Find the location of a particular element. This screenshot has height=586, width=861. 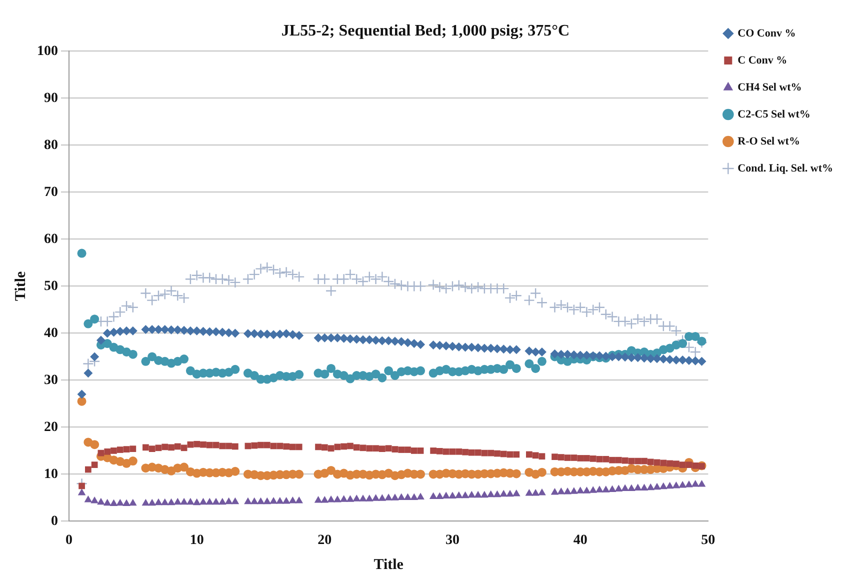

x-tick-label: 40 is located at coordinates (580, 540).